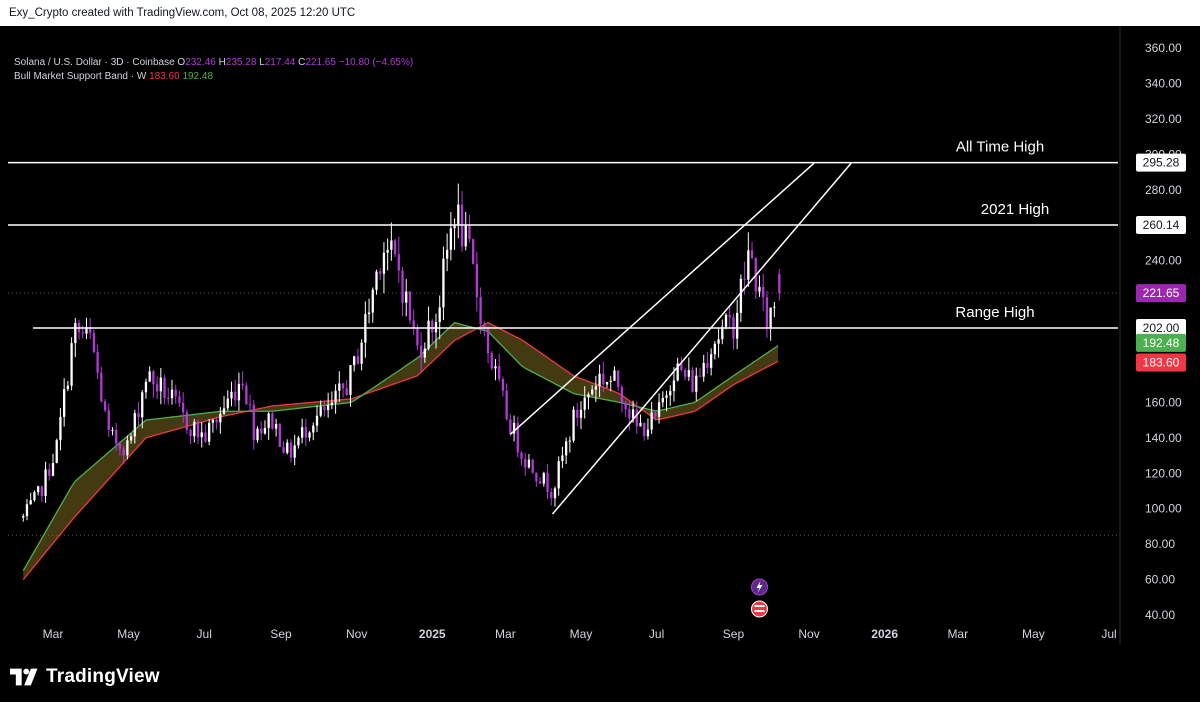 This screenshot has height=702, width=1200. What do you see at coordinates (701, 338) in the screenshot?
I see `channel-lower-line` at bounding box center [701, 338].